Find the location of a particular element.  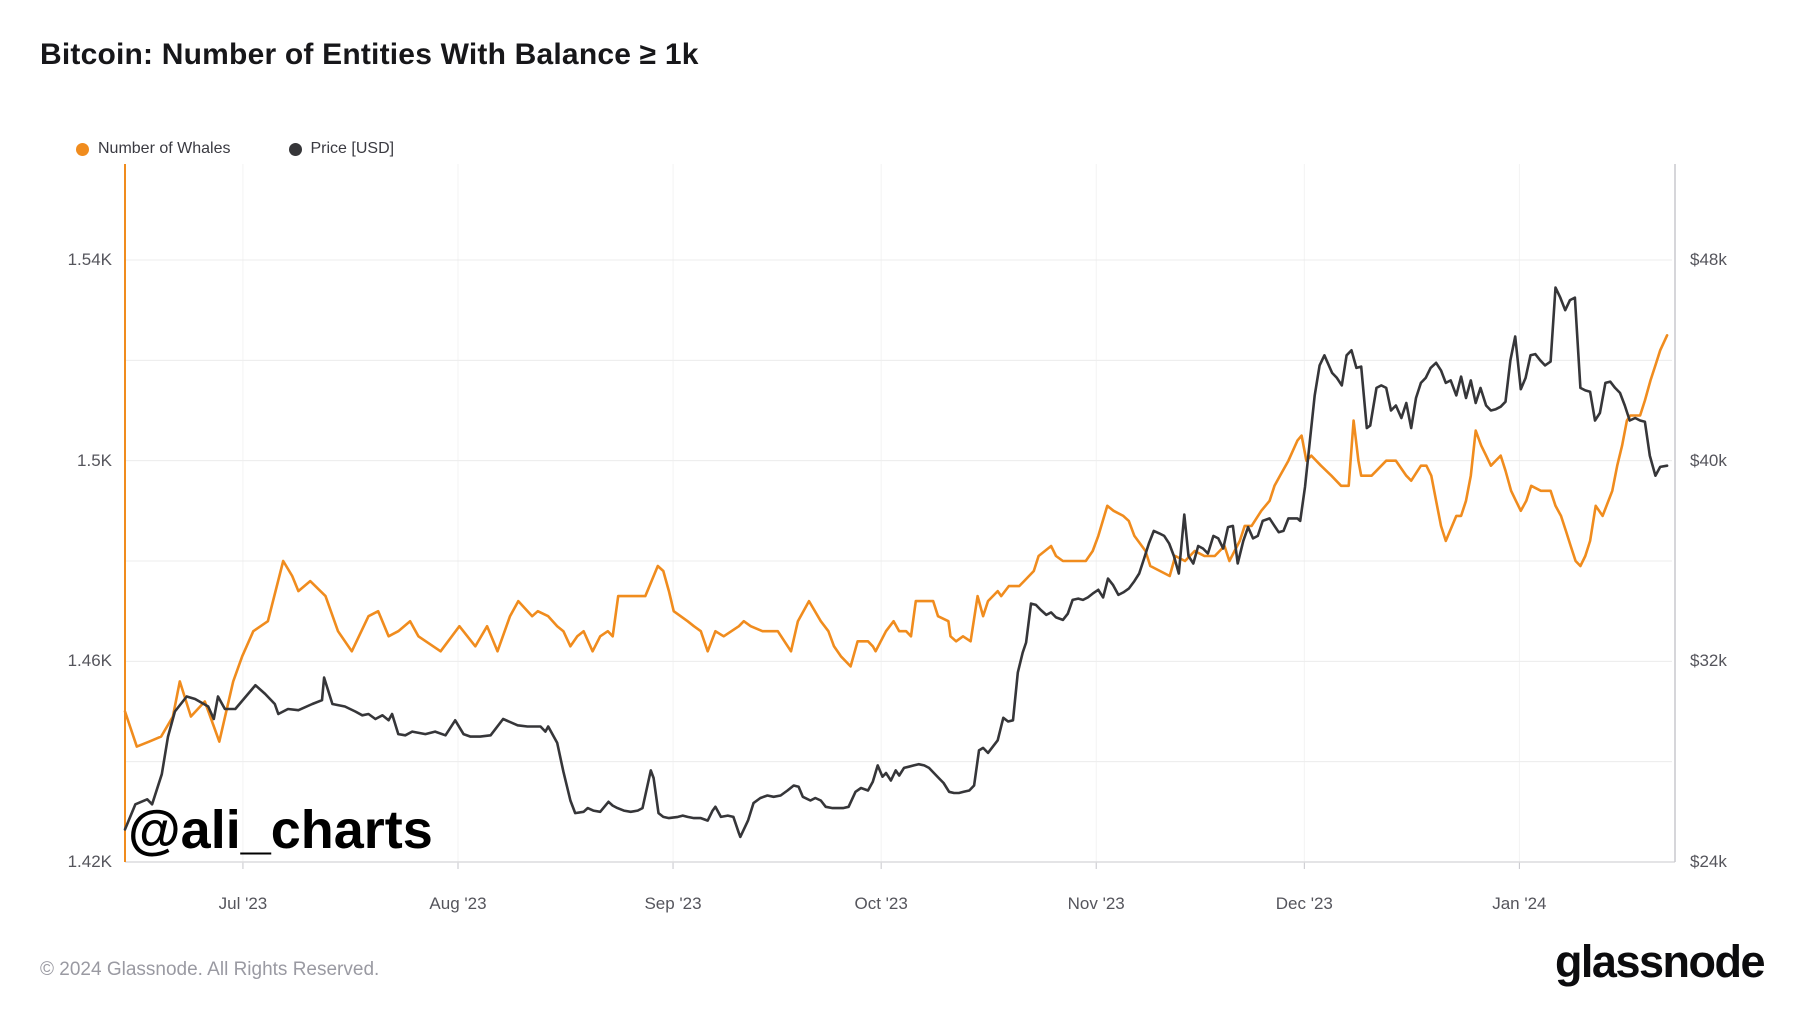

legend-item-whales: Number of Whales is located at coordinates (153, 149).